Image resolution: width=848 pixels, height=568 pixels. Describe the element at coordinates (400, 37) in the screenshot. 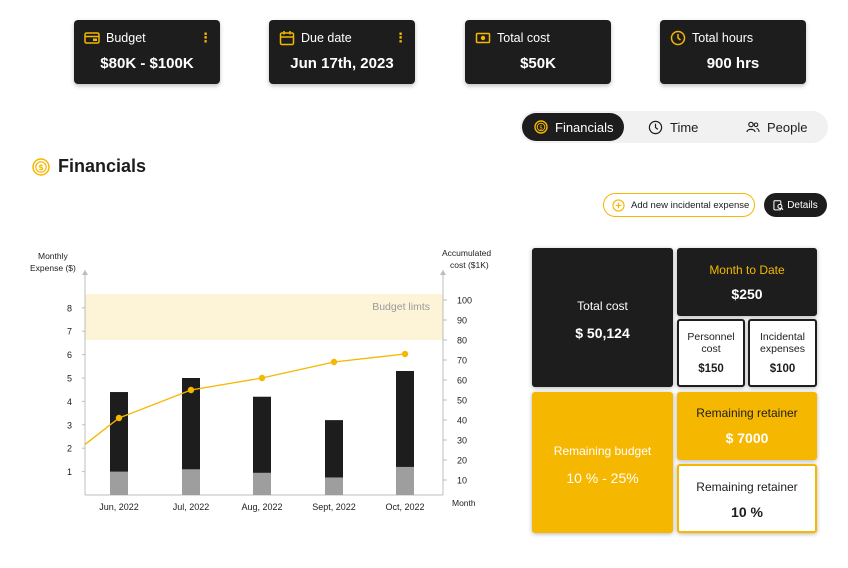

I see `due-date-menu-icon: ⋮` at that location.